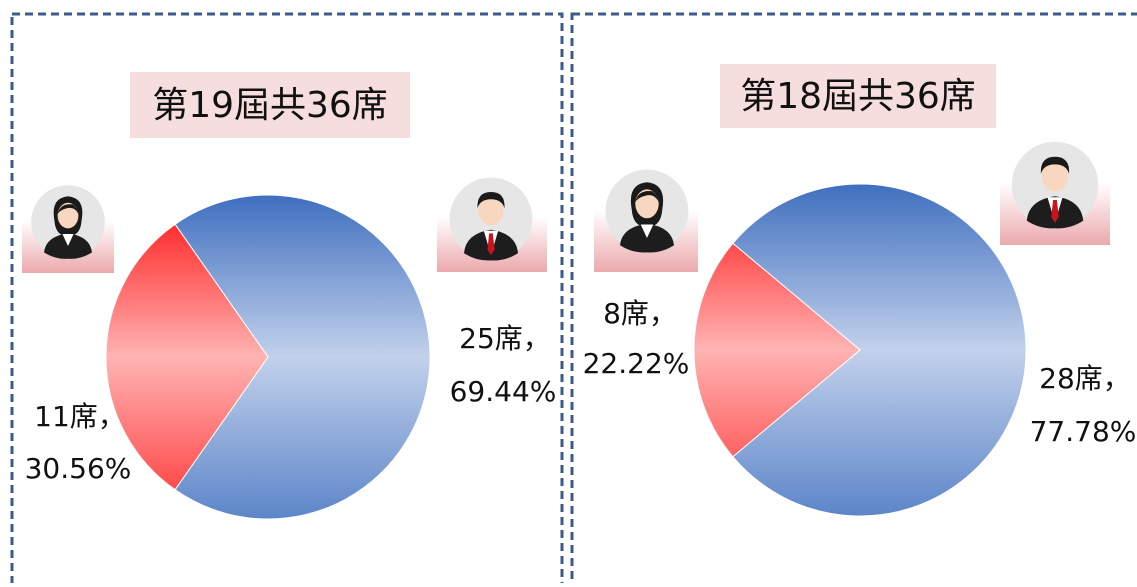  Describe the element at coordinates (636, 363) in the screenshot. I see `data-label: 22.22%` at that location.